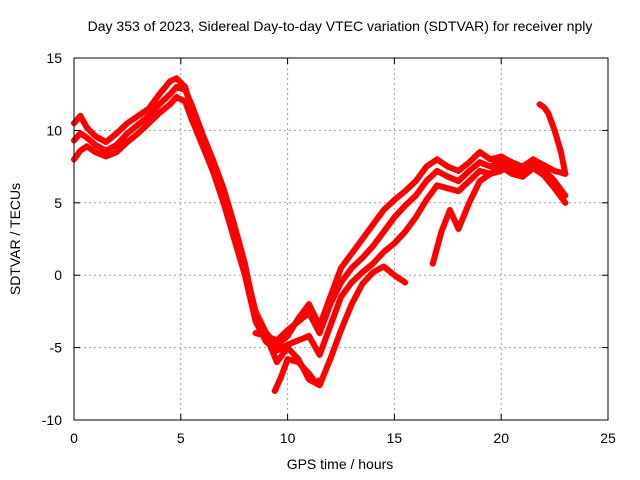  Describe the element at coordinates (54, 130) in the screenshot. I see `y-tick-label: 10` at that location.